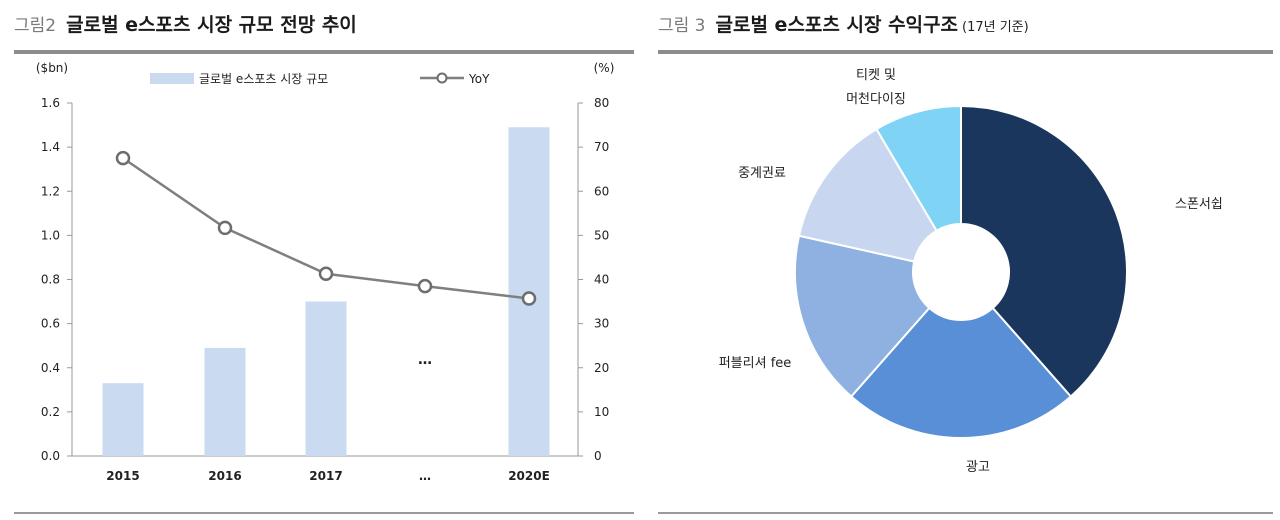 This screenshot has height=520, width=1280. Describe the element at coordinates (601, 147) in the screenshot. I see `right-tick-label: 70` at that location.